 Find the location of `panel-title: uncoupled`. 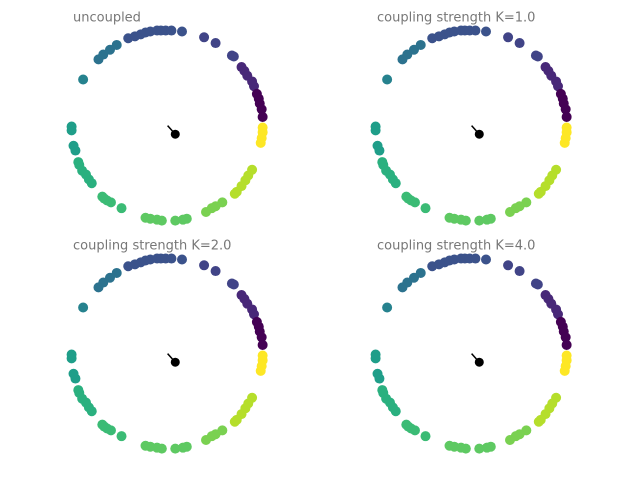

panel-title: uncoupled is located at coordinates (107, 18).